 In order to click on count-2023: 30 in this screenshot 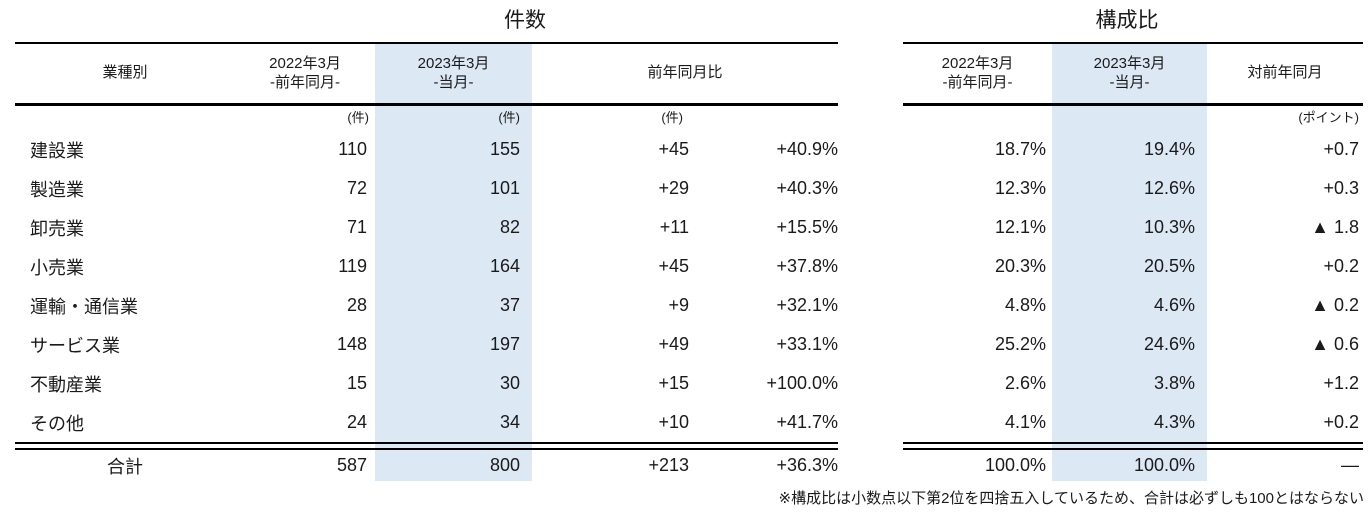, I will do `click(509, 383)`.